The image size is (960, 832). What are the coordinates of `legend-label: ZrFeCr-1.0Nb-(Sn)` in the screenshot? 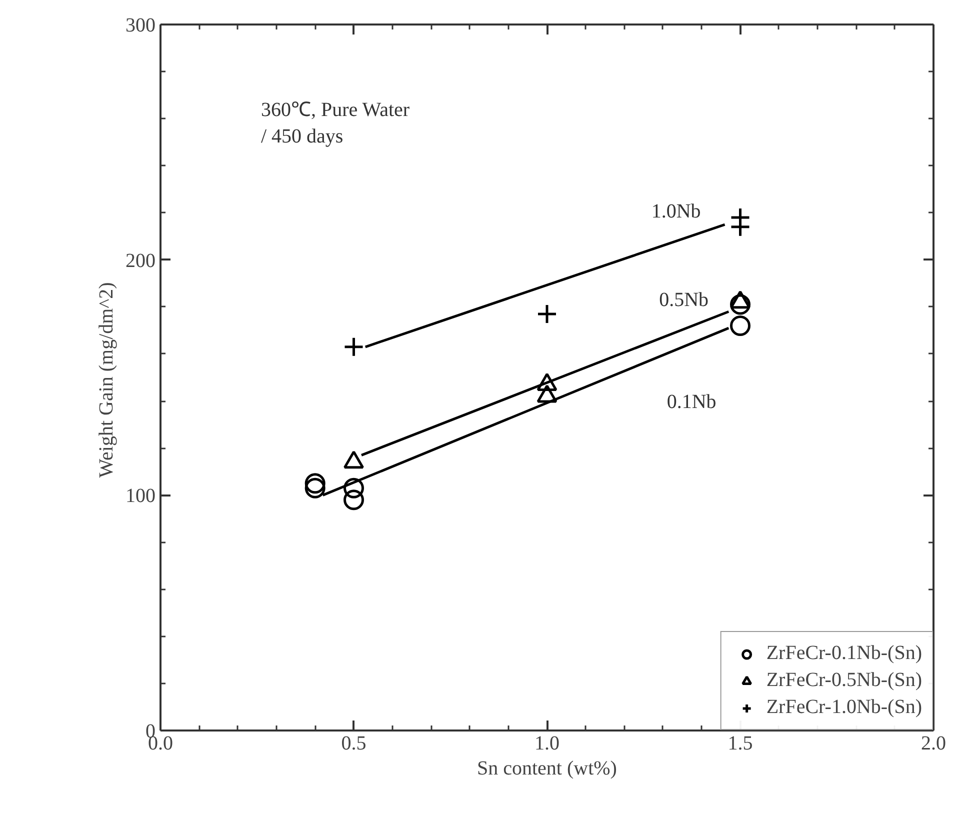 It's located at (844, 707).